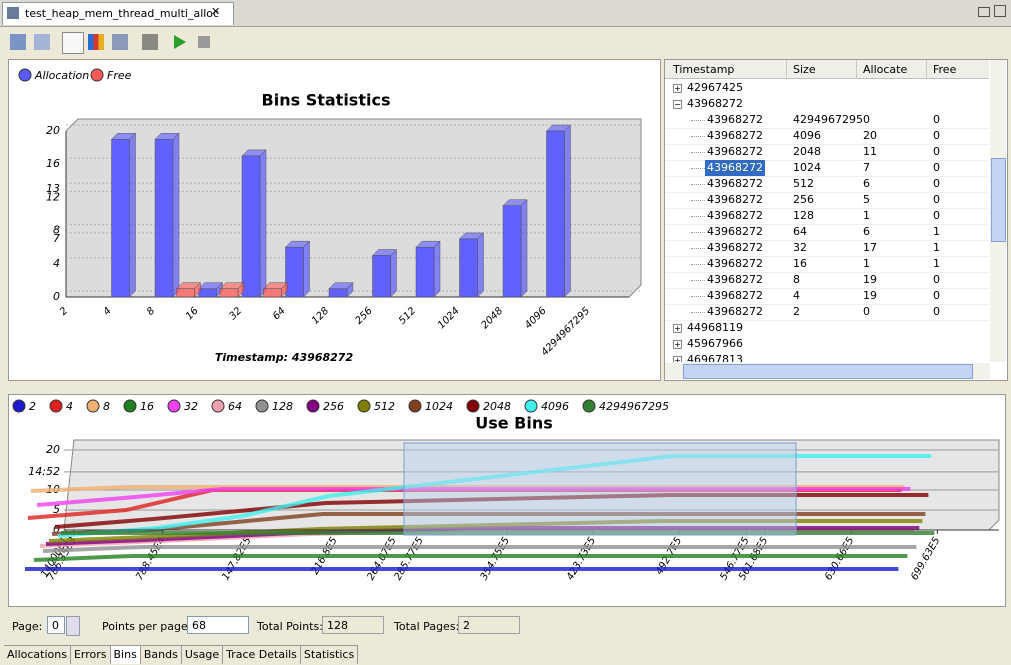 This screenshot has height=665, width=1011. Describe the element at coordinates (827, 357) in the screenshot. I see `tree-row: +46967813` at that location.